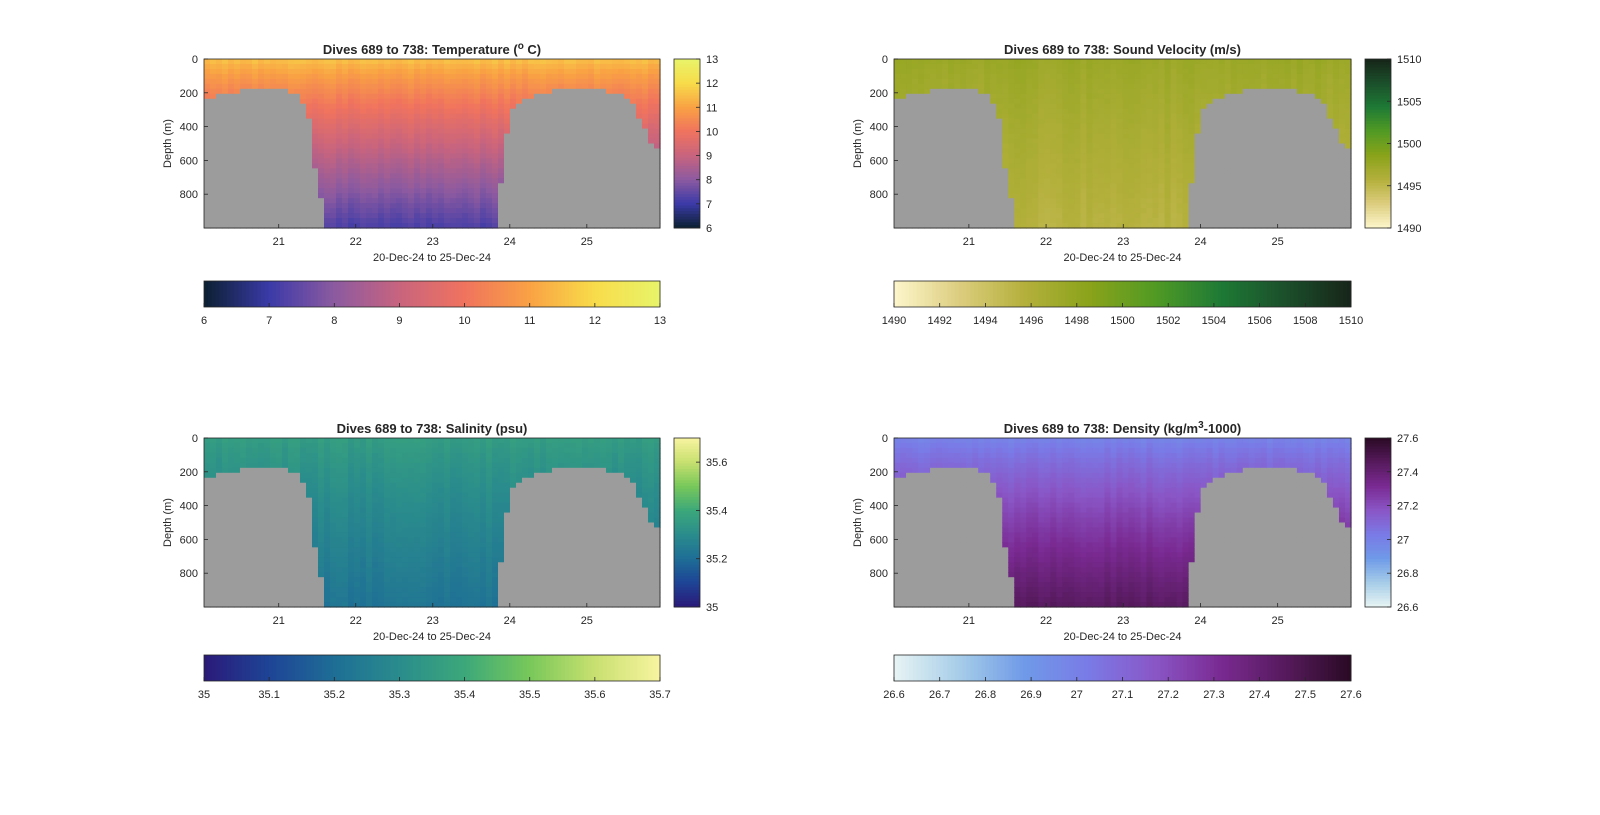 The height and width of the screenshot is (815, 1600). Describe the element at coordinates (356, 242) in the screenshot. I see `x-tick-label: 22` at that location.